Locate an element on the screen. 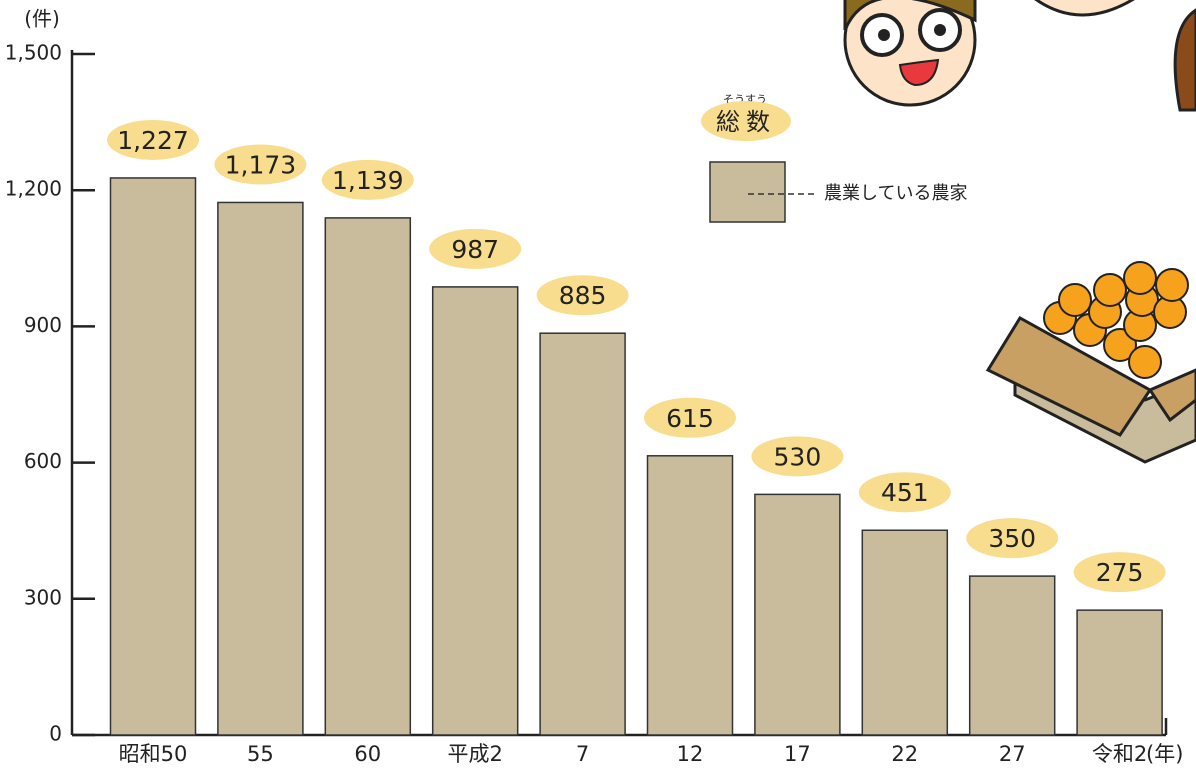  value-label: 1,227 is located at coordinates (153, 140).